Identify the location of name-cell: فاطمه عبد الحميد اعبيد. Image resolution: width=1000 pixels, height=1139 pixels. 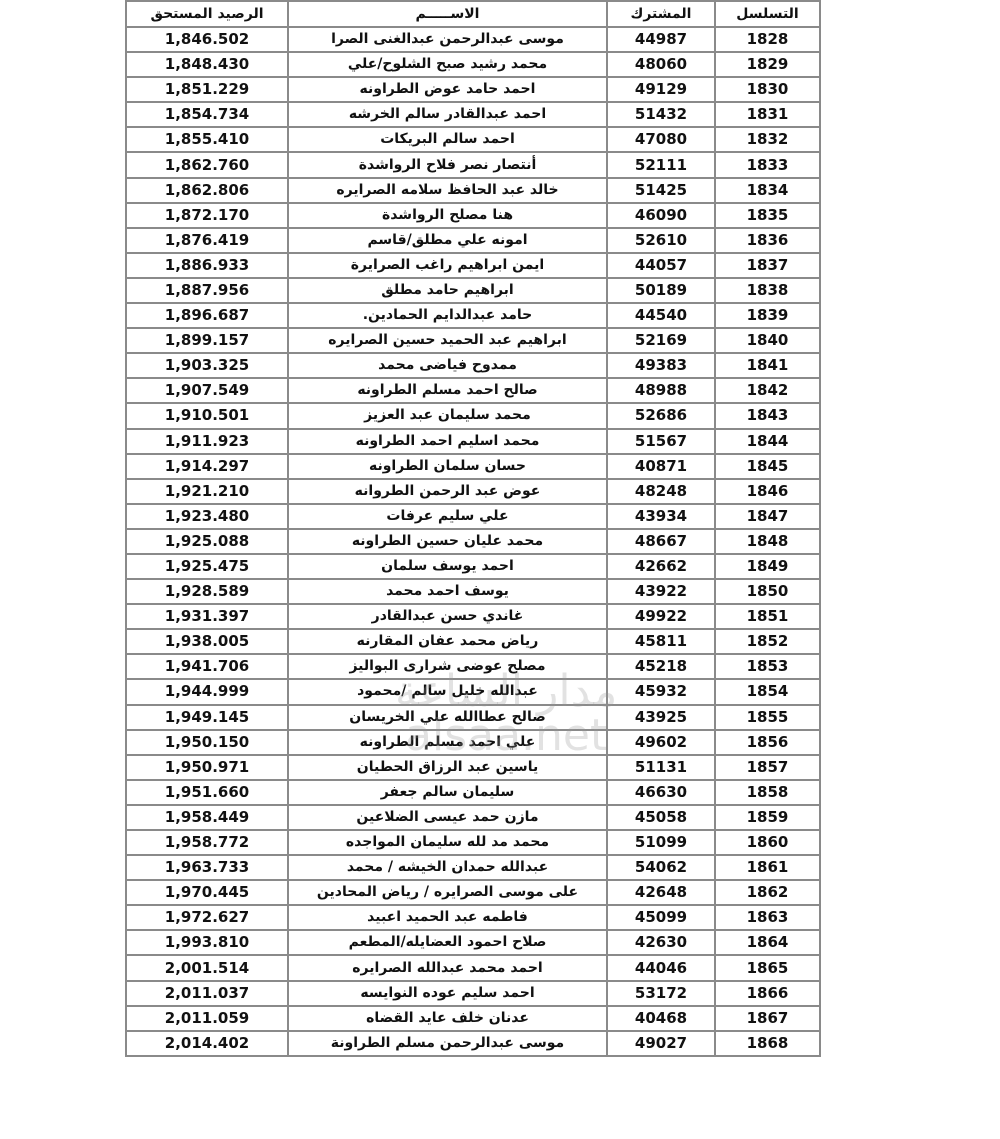
(447, 918).